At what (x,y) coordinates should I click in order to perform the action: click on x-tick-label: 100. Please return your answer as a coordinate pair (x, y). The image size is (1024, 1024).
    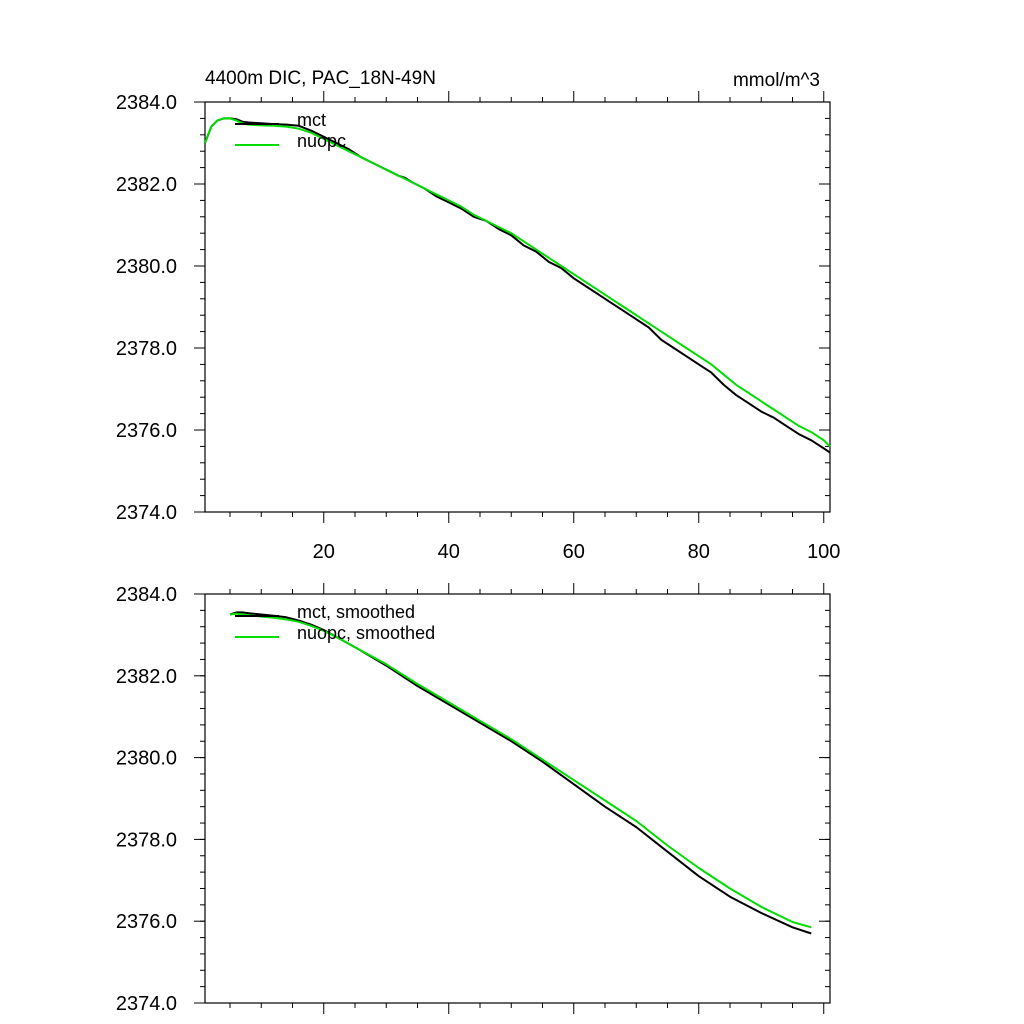
    Looking at the image, I should click on (823, 552).